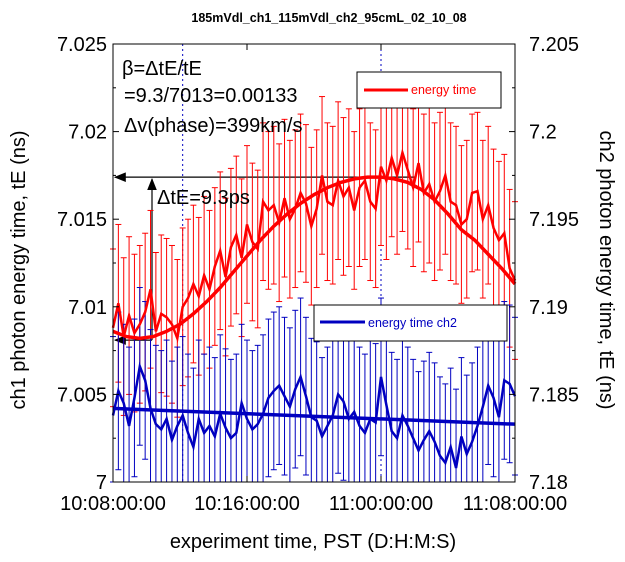  Describe the element at coordinates (113, 504) in the screenshot. I see `x-tick-label-0: 10:08:00:00` at that location.